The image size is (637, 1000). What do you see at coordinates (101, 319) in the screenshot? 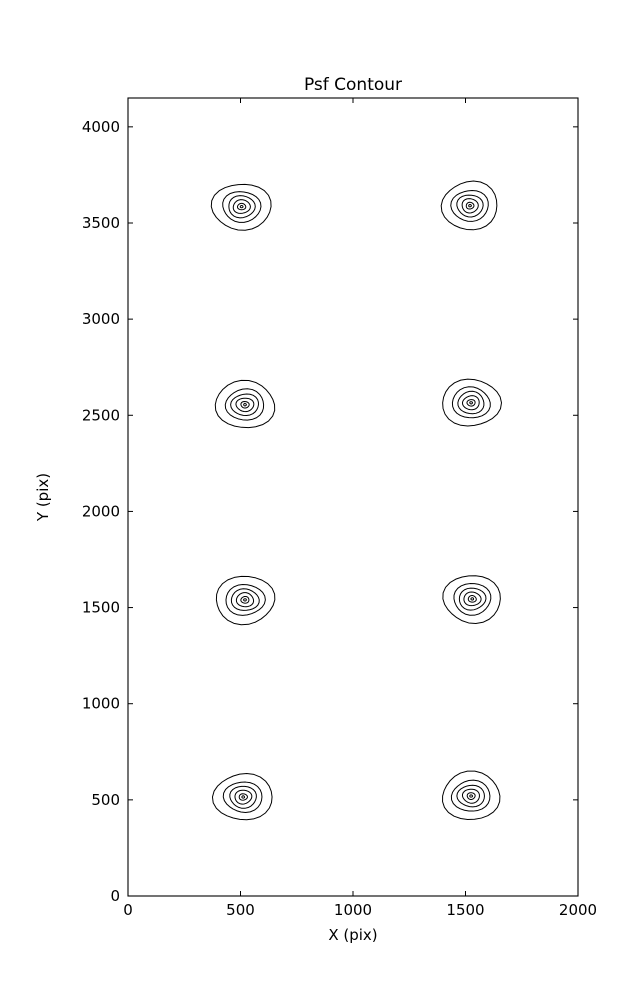
I see `y-tick-label: 3000` at bounding box center [101, 319].